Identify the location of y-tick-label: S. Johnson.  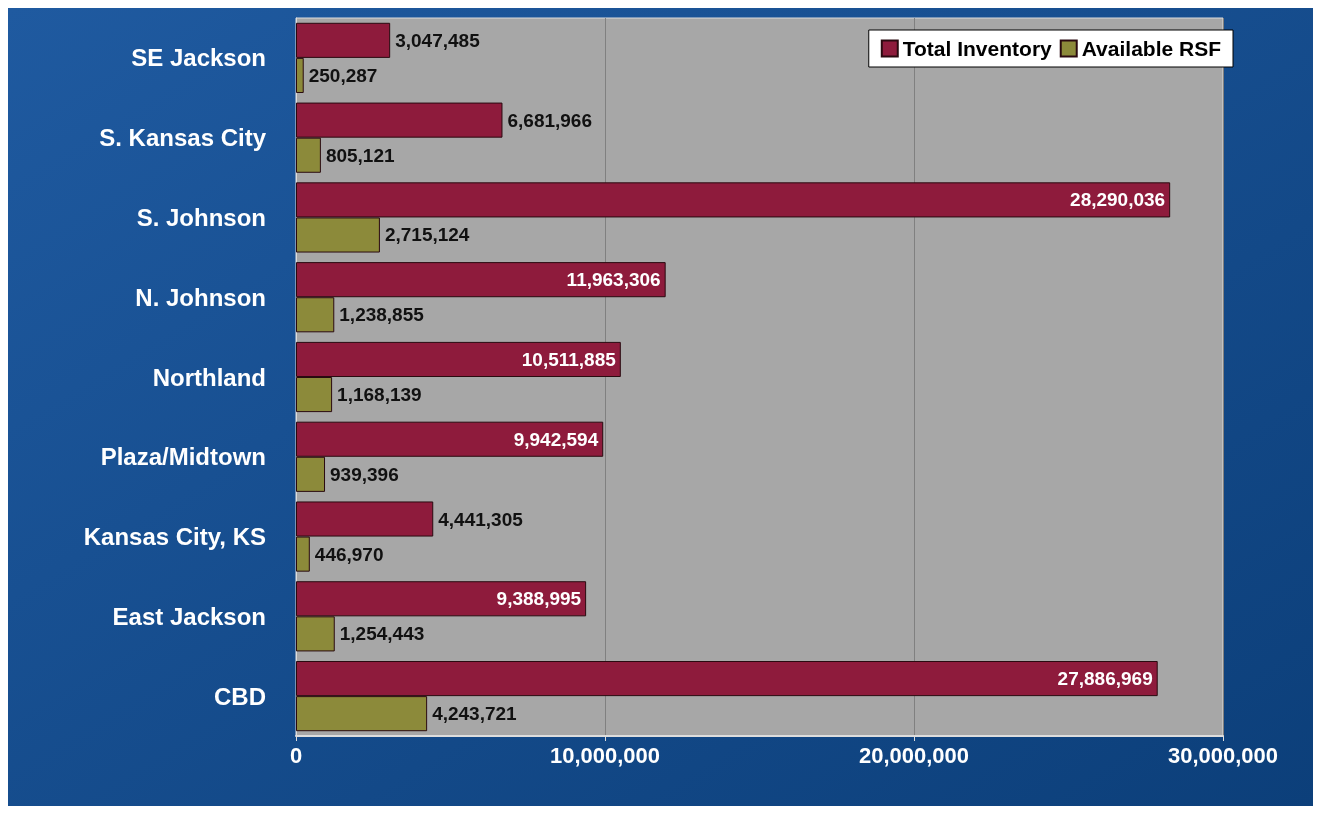
(201, 217).